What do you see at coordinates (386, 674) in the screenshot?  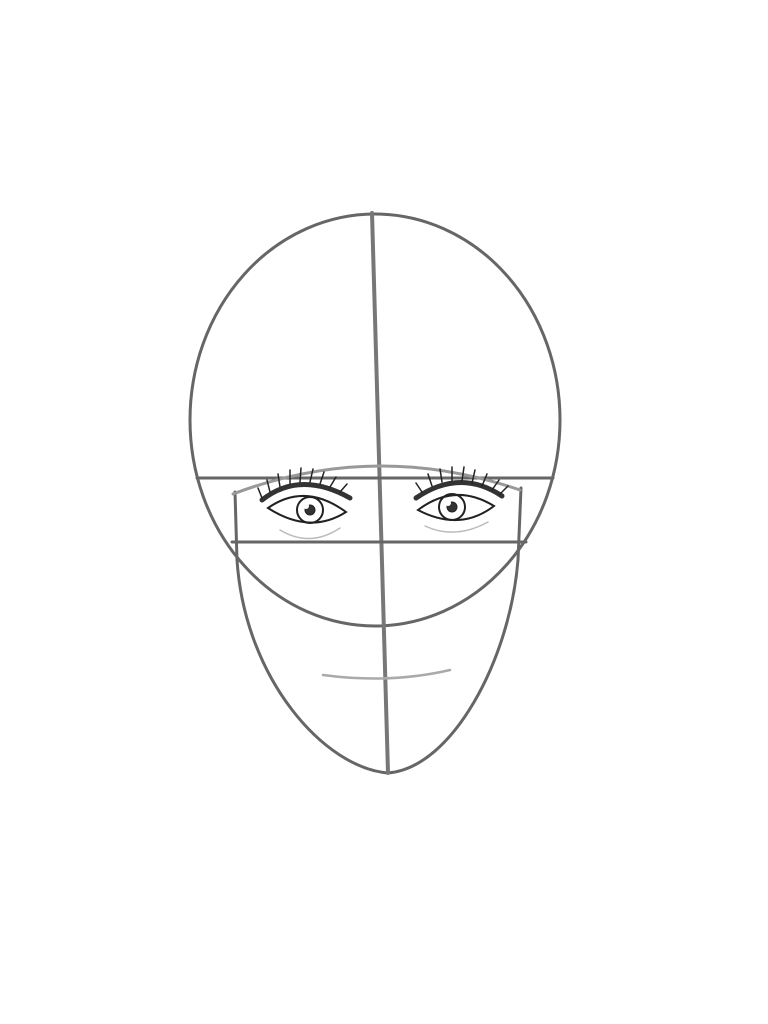 I see `mouth-line` at bounding box center [386, 674].